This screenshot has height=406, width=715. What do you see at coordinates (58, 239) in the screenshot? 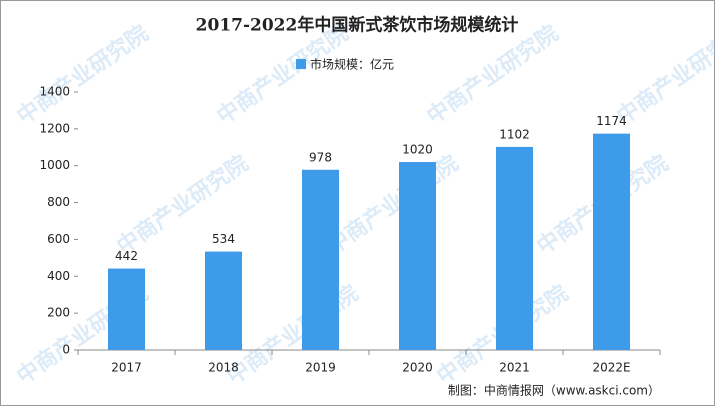
I see `y-tick-label: 600` at bounding box center [58, 239].